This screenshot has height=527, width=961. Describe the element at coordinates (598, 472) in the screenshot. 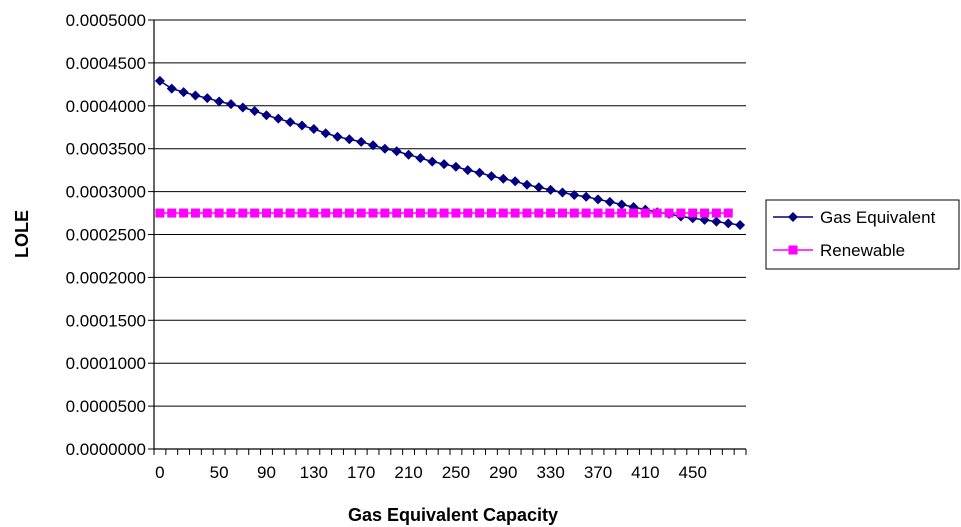

I see `x-tick-label: 370` at that location.